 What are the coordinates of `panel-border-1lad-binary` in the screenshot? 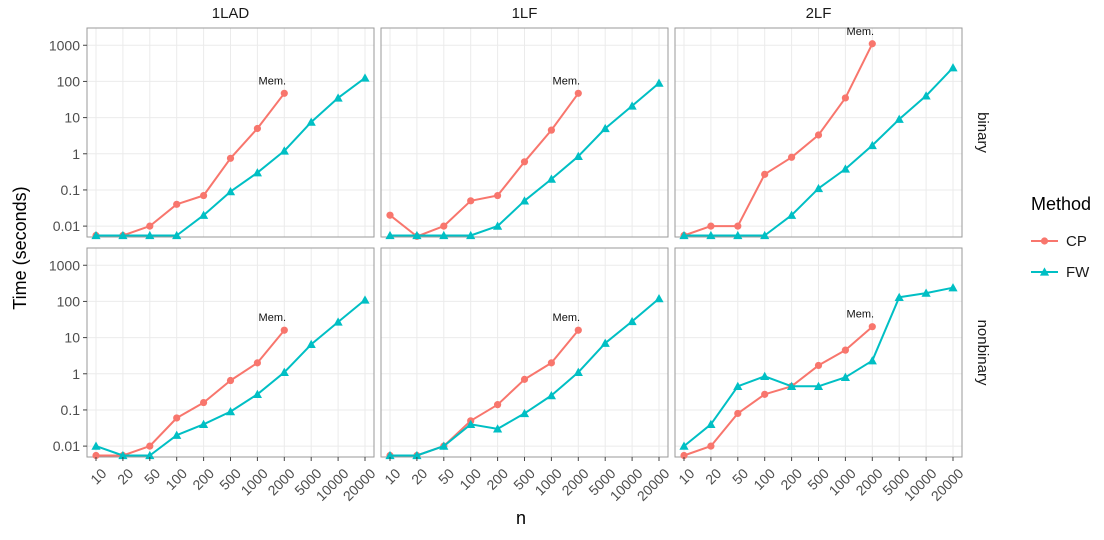 It's located at (230, 132).